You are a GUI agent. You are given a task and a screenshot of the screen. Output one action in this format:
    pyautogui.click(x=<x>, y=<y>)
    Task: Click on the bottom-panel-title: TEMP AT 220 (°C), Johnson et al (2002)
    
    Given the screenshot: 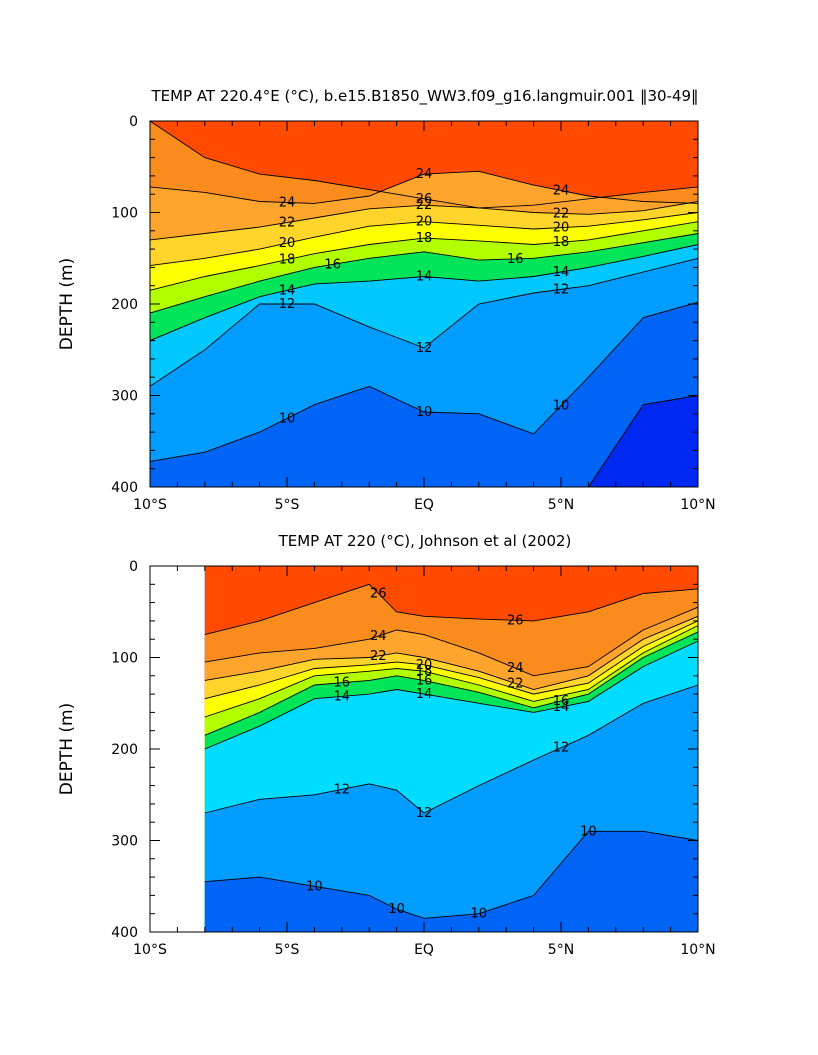 What is the action you would take?
    pyautogui.click(x=425, y=541)
    